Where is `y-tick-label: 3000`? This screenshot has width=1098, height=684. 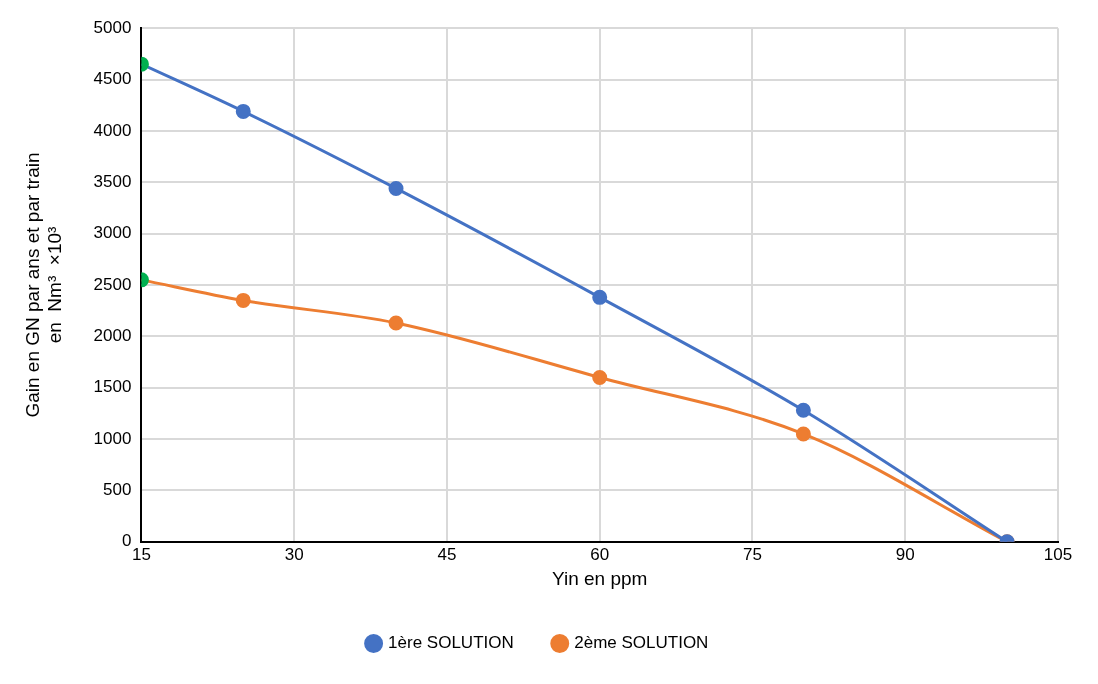
y-tick-label: 3000 is located at coordinates (112, 233).